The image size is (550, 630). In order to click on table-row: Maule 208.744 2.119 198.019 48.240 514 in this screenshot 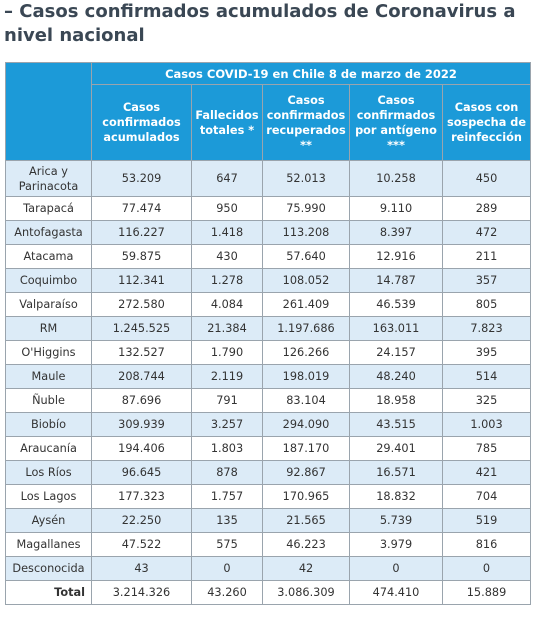, I will do `click(268, 376)`.